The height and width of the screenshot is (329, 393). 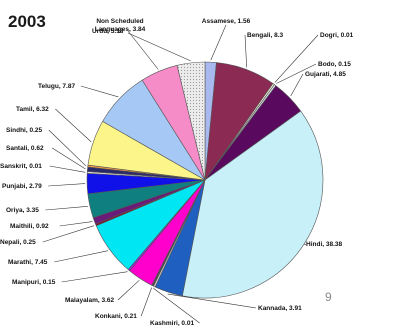 I want to click on leader-line-sanskrit, so click(x=67, y=169).